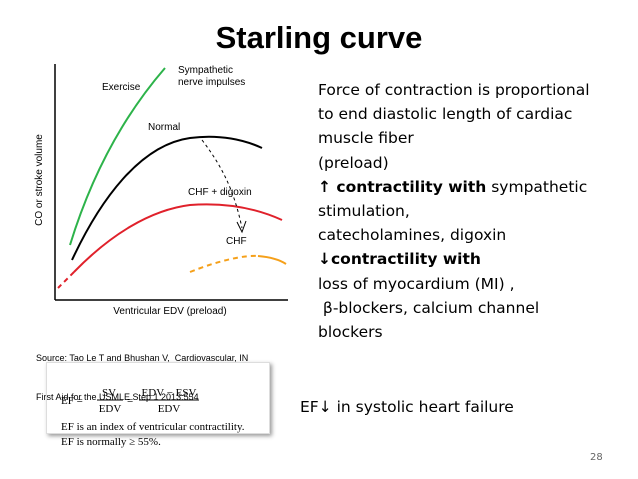 The height and width of the screenshot is (479, 638). I want to click on formula-text: =, so click(130, 401).